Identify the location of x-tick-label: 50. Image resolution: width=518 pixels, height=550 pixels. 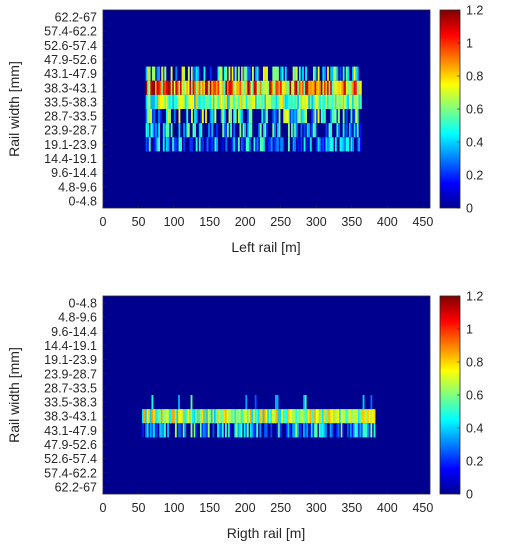
(139, 508).